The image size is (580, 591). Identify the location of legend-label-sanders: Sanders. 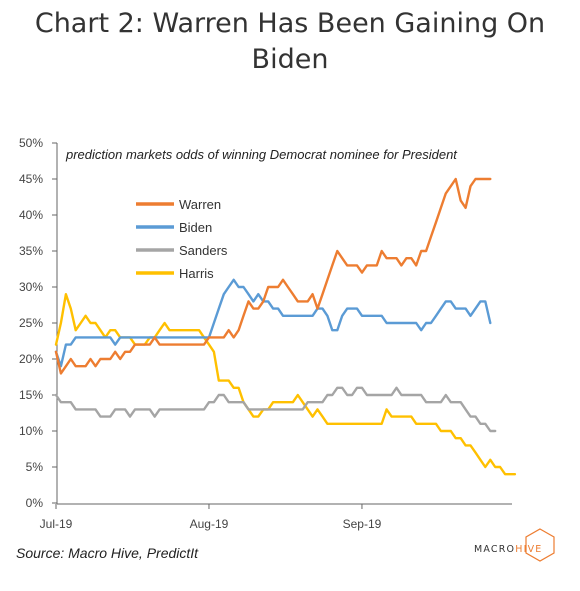
(203, 250).